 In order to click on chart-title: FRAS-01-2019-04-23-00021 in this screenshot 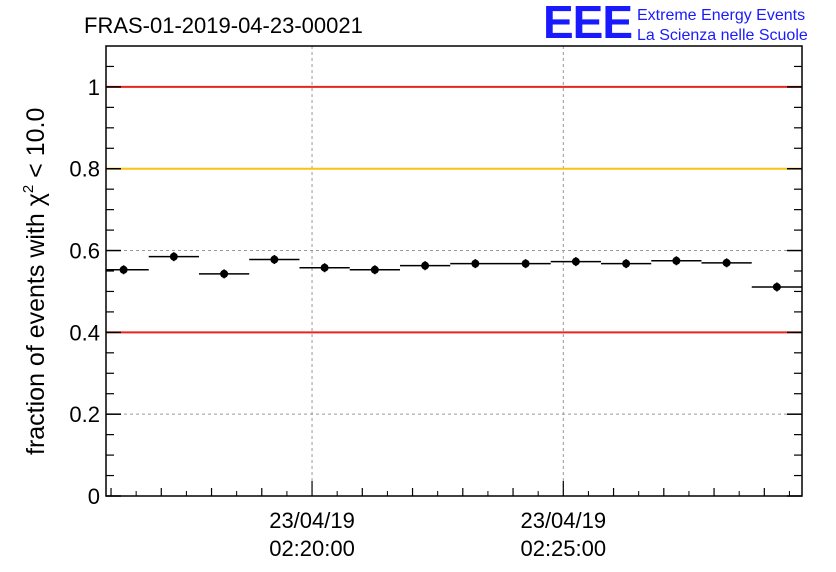, I will do `click(223, 25)`.